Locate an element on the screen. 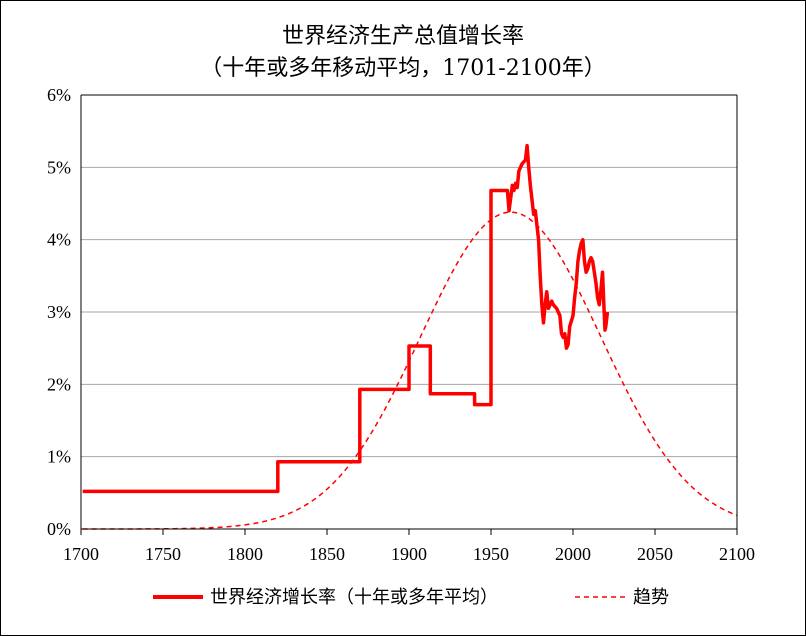 This screenshot has width=806, height=636. y-tick-label: 0% is located at coordinates (59, 529).